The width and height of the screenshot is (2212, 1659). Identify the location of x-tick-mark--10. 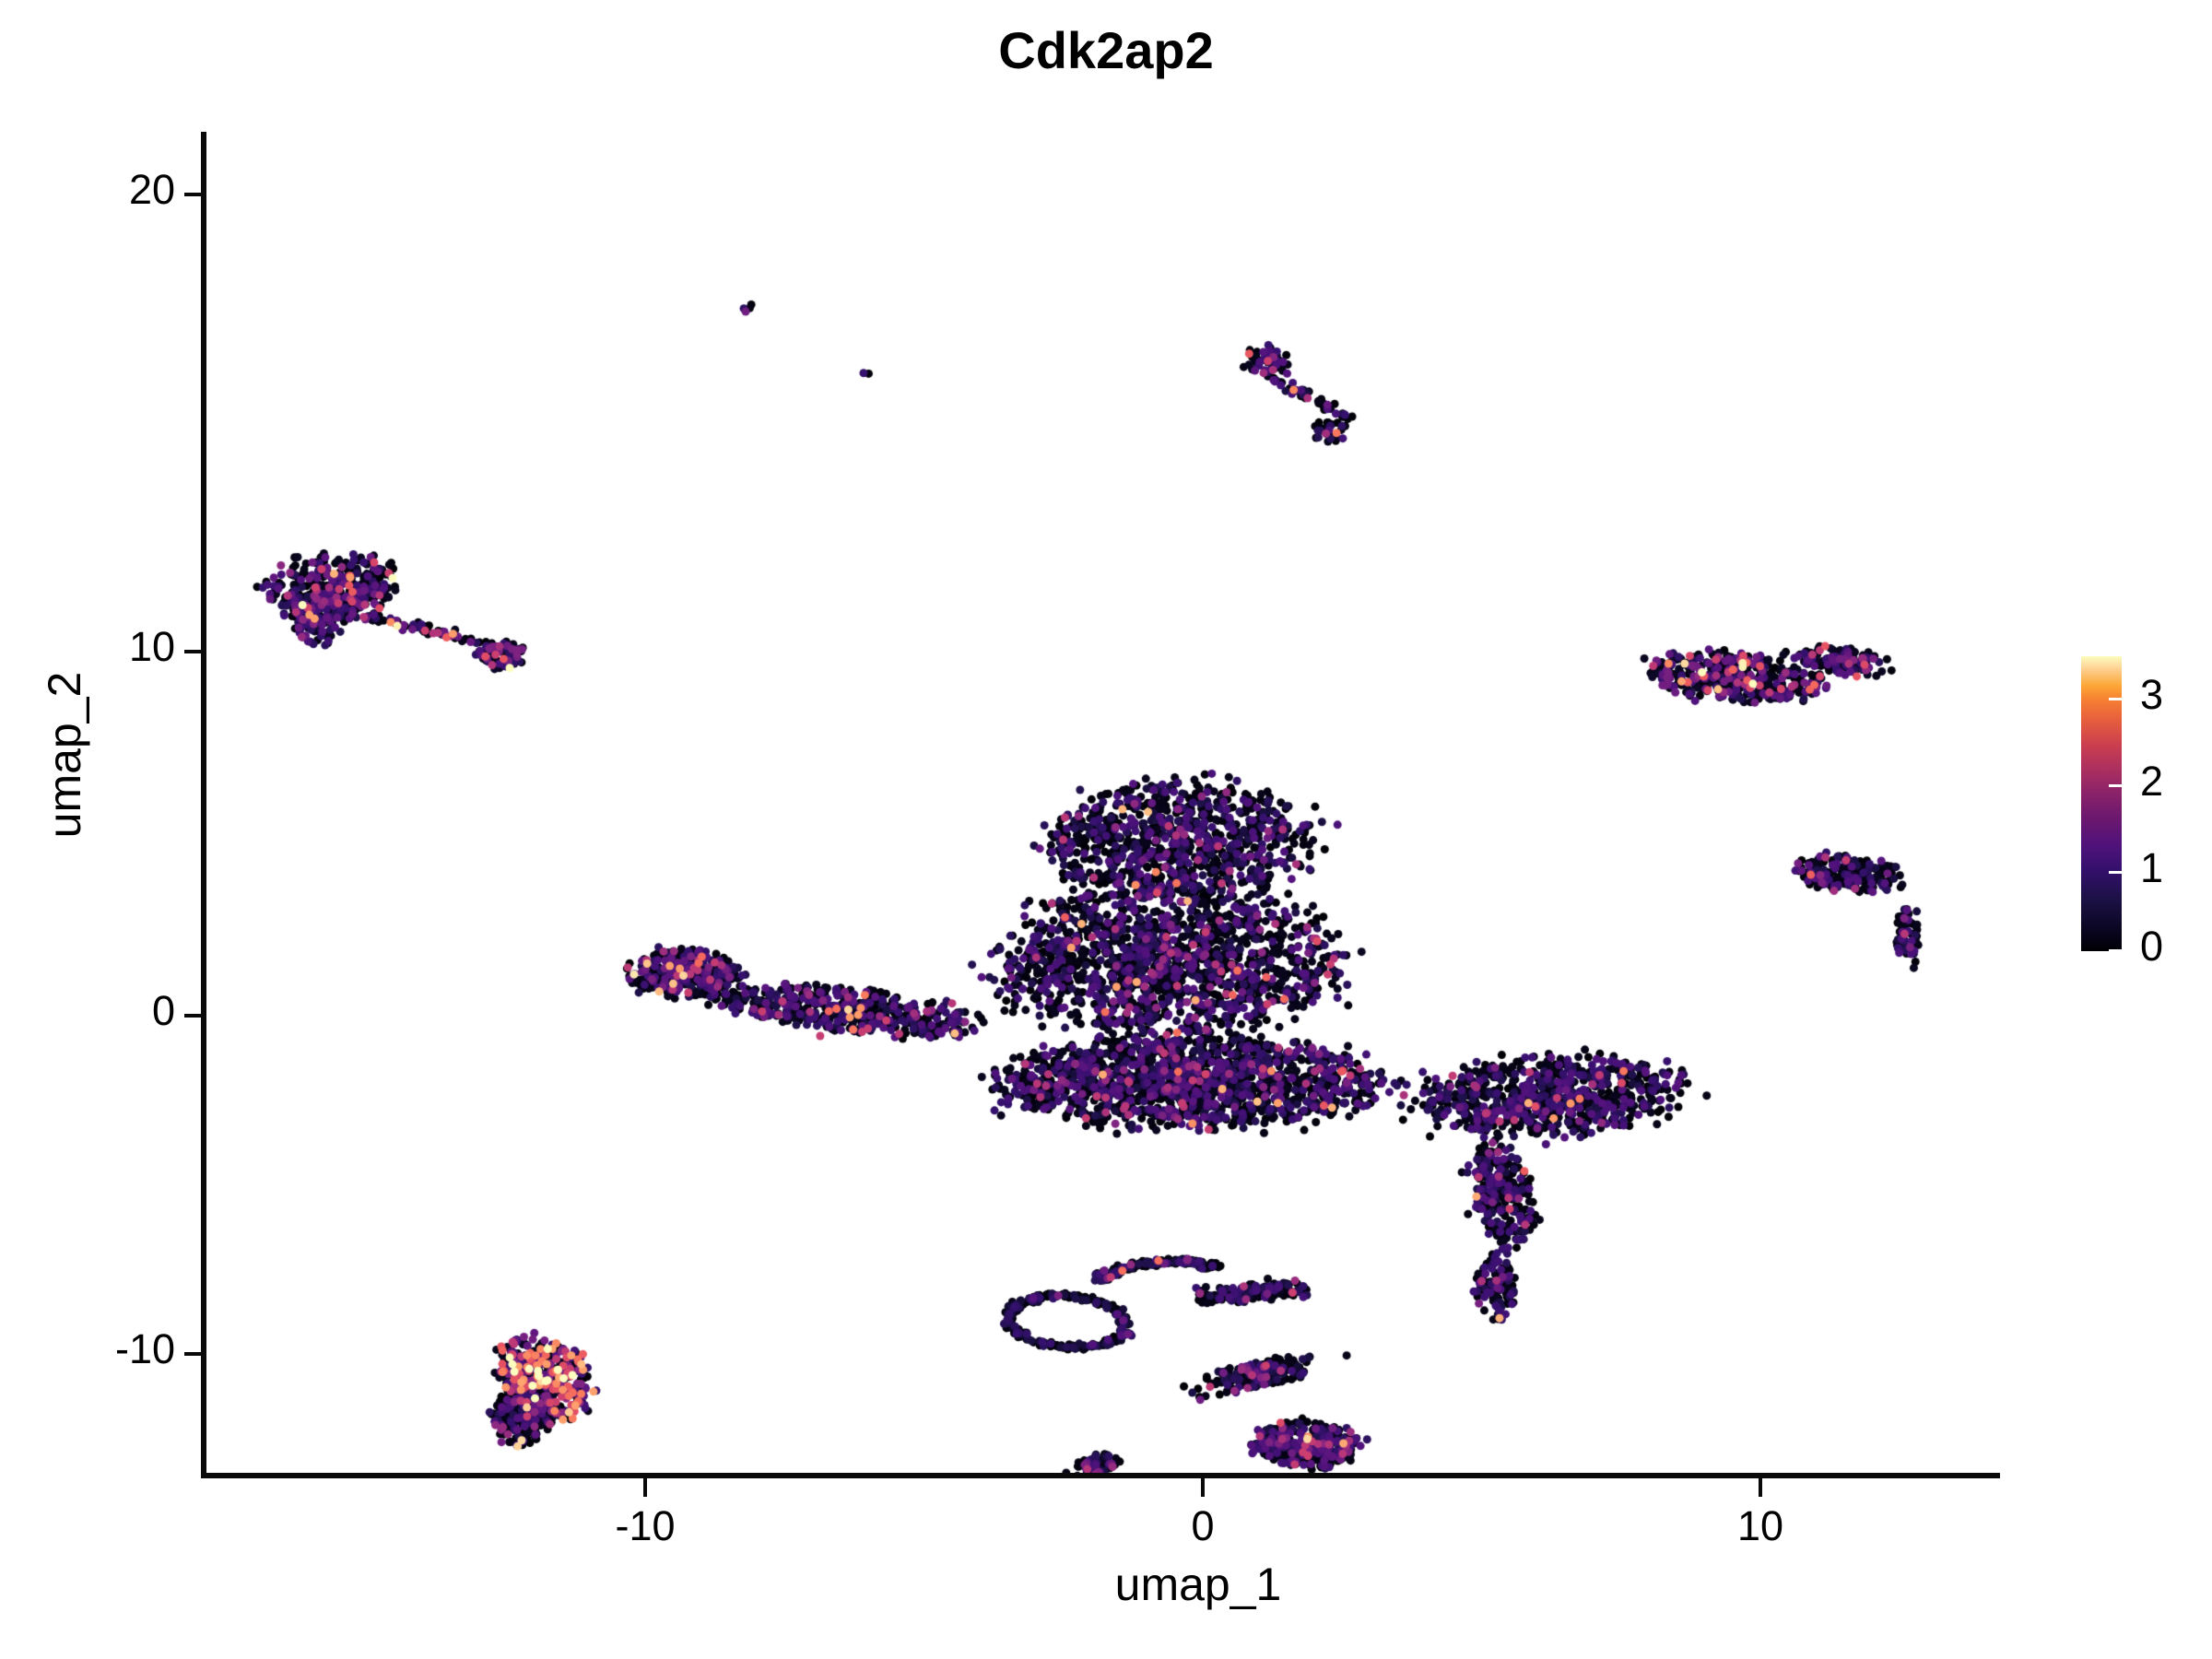
(645, 1487).